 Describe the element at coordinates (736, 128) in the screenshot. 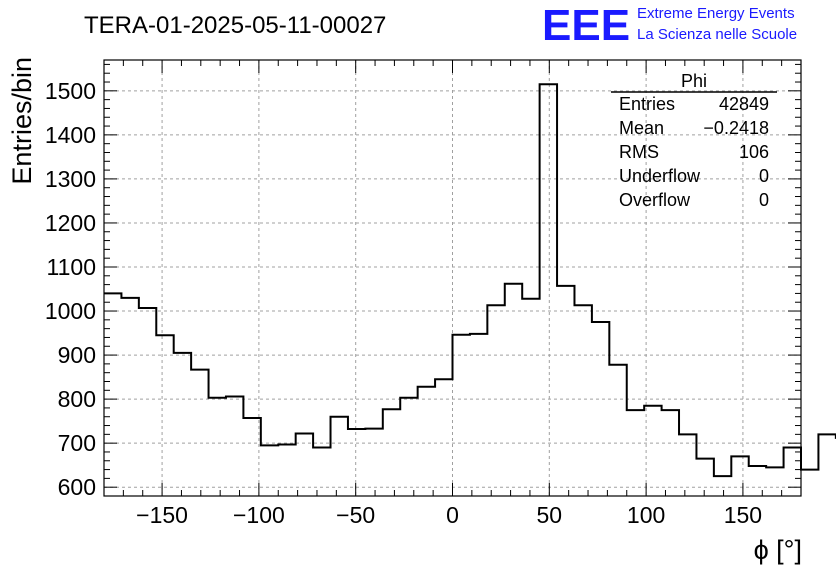

I see `stats-value: −0.2418` at that location.